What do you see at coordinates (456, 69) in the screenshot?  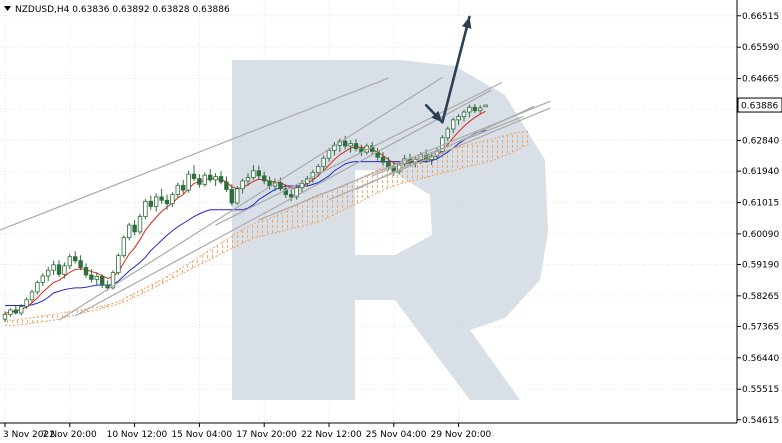 I see `arrow-shaft` at bounding box center [456, 69].